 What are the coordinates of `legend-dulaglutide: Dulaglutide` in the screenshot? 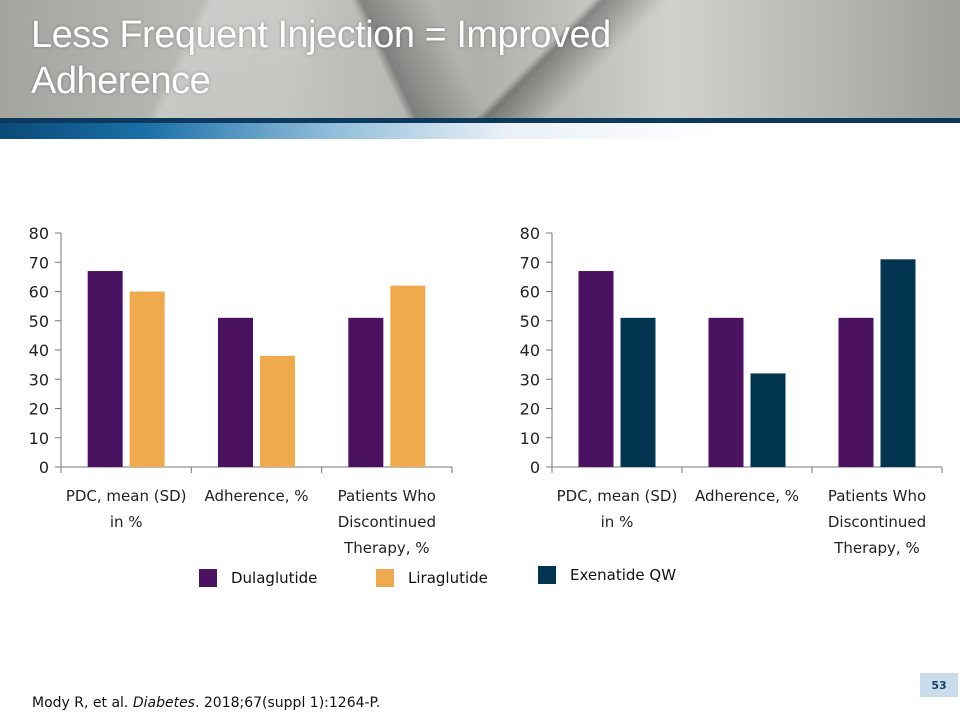 It's located at (258, 578).